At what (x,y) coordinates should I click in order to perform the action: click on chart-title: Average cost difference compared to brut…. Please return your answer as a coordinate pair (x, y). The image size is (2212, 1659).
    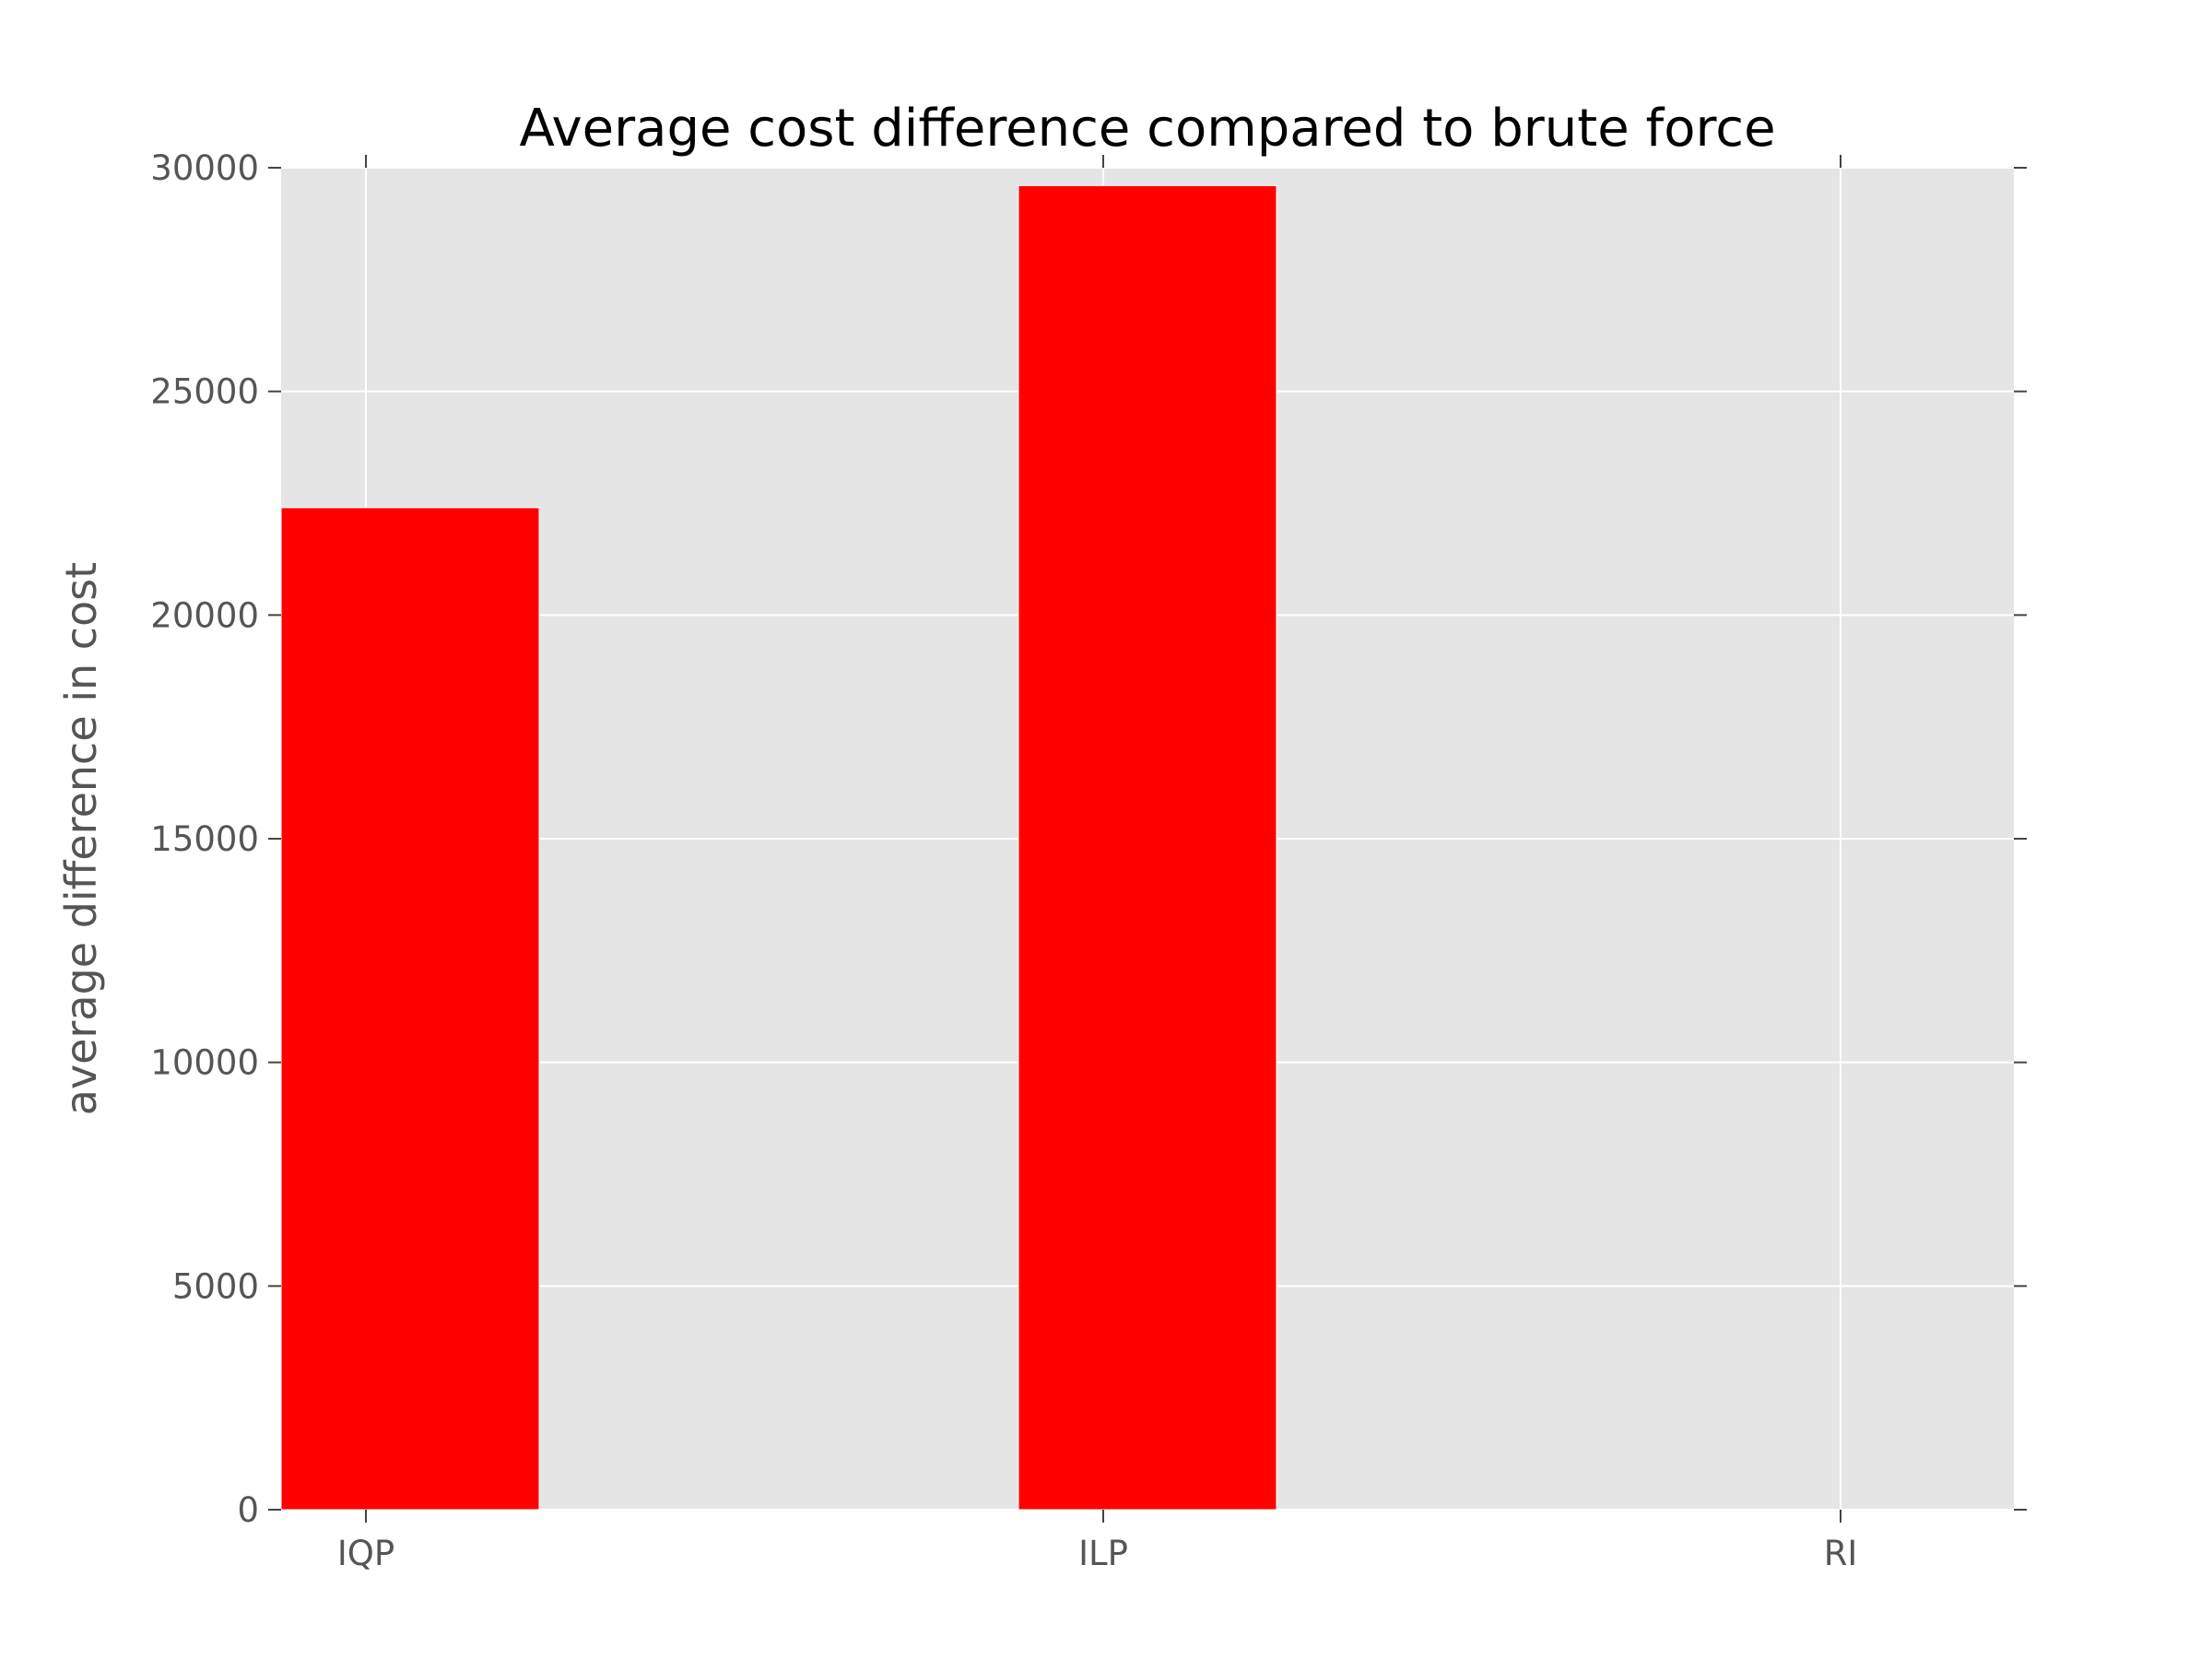
    Looking at the image, I should click on (1147, 129).